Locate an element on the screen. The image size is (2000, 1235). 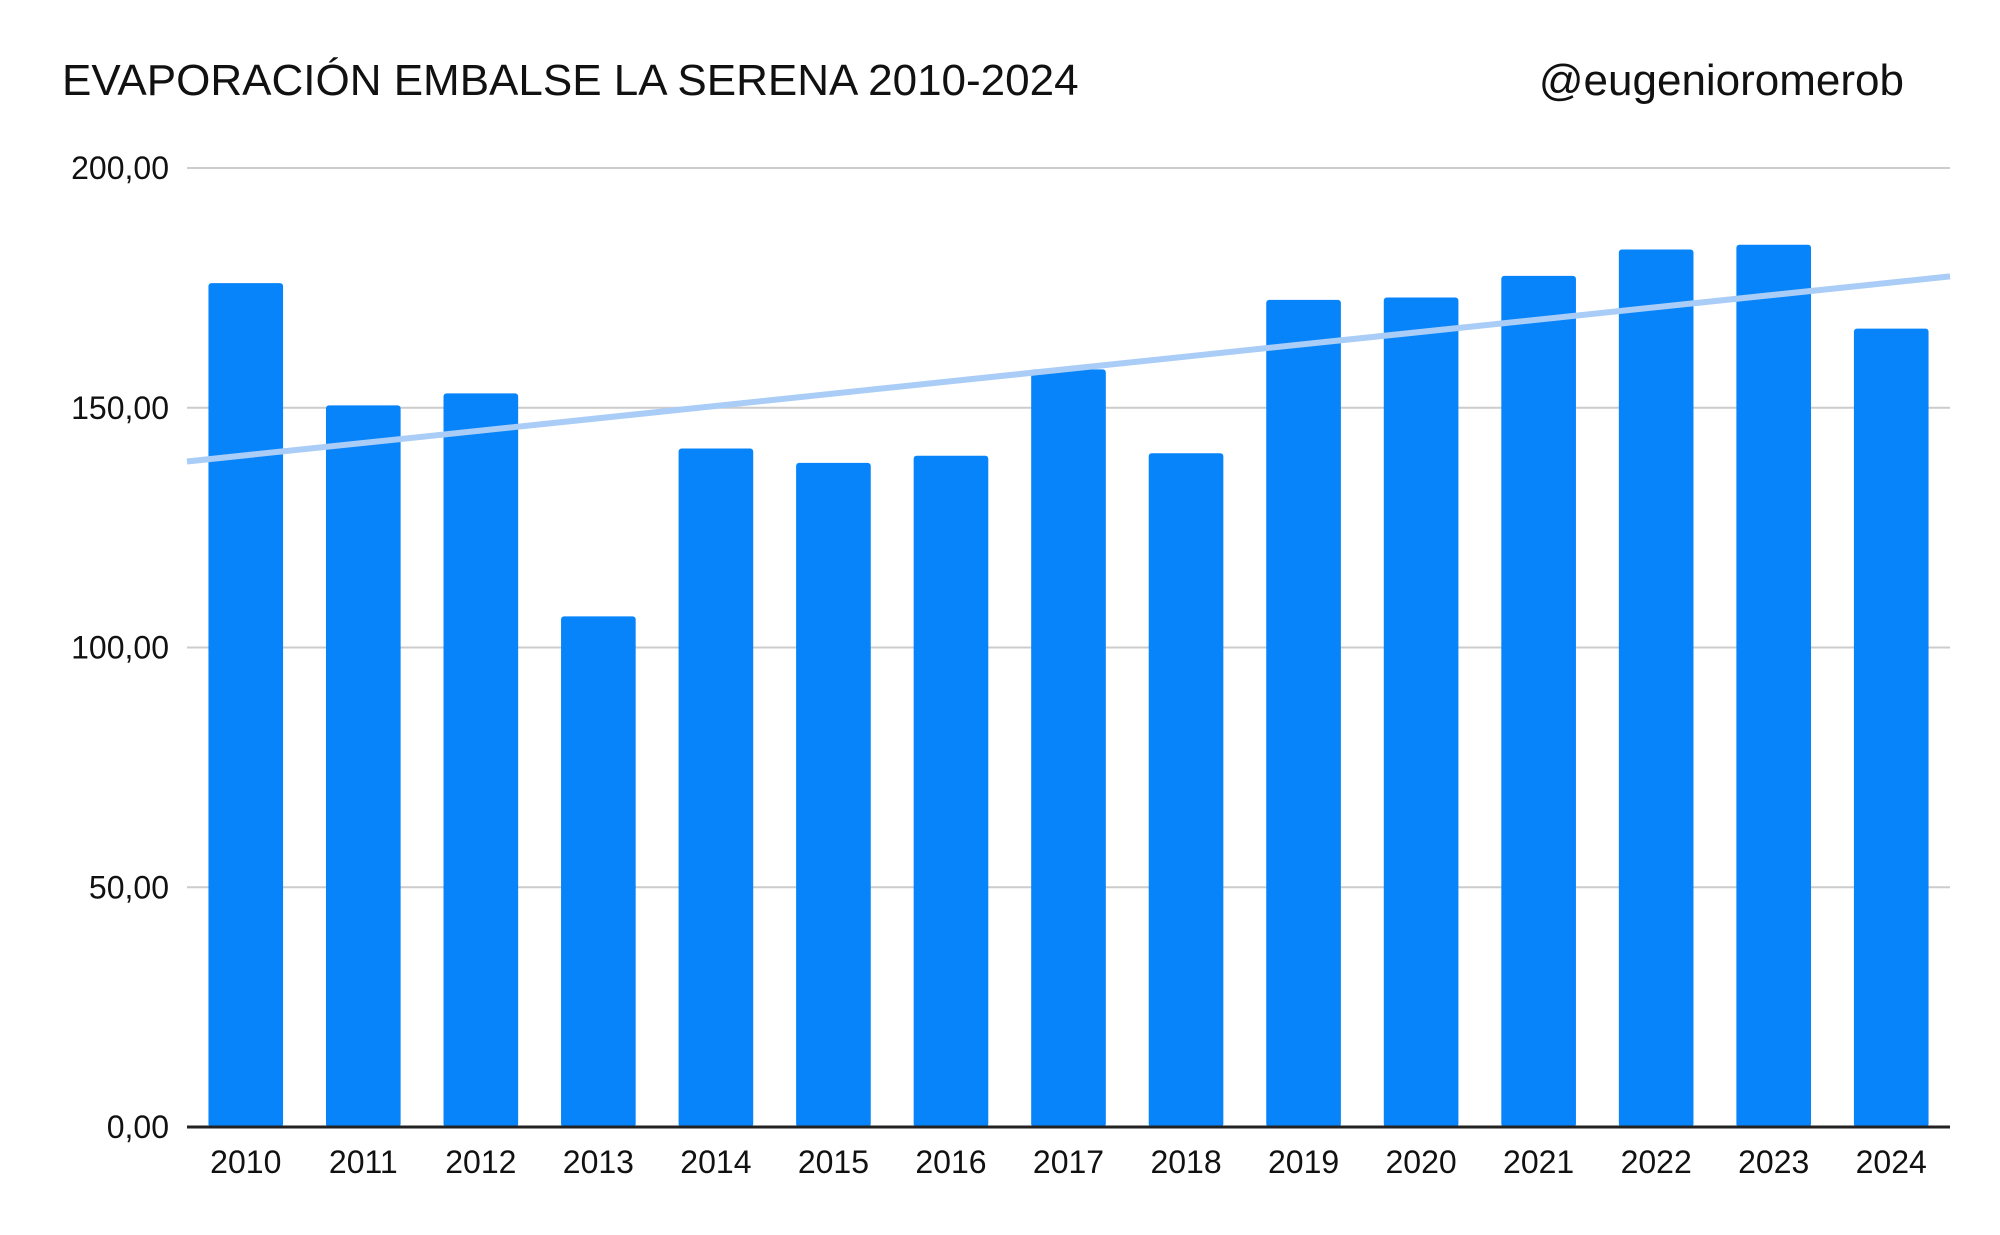
chart-title: EVAPORACIÓN EMBALSE LA SERENA 2010-2024 is located at coordinates (570, 80).